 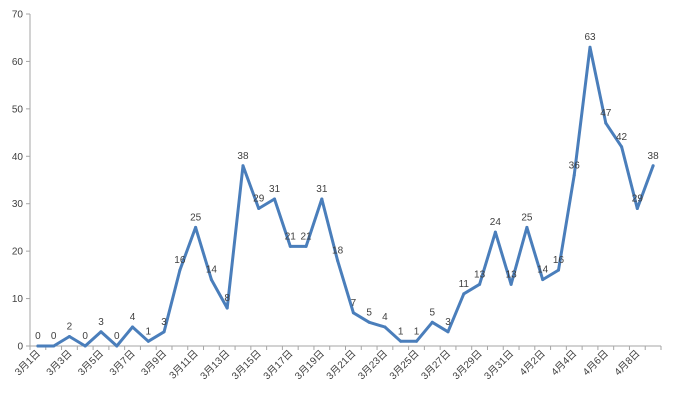 I want to click on data-label: 8, so click(x=227, y=298).